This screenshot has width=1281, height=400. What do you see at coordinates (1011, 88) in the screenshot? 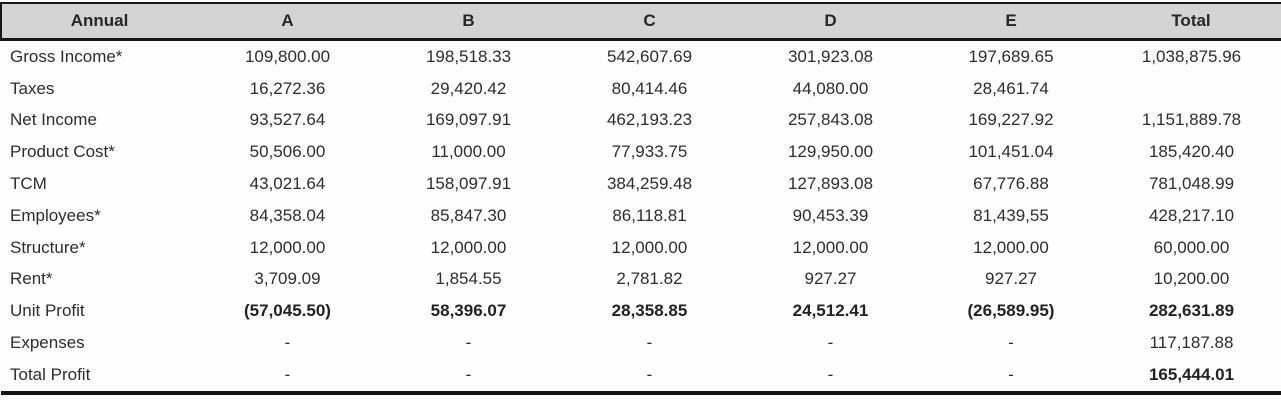
I see `cell-e: 28,461.74` at bounding box center [1011, 88].